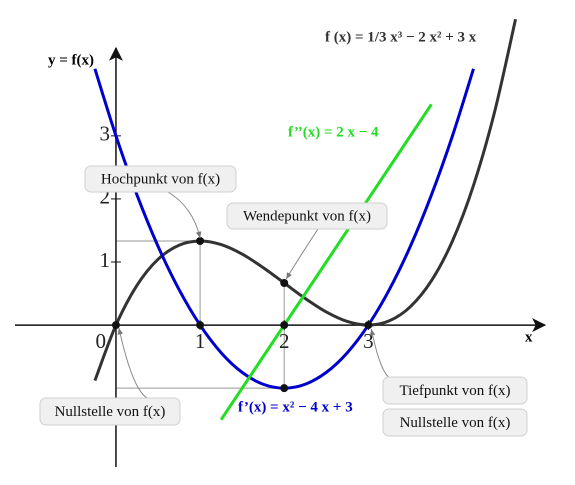  I want to click on legend-label: f (x) = 1/3 x³ − 2 x² + 3 x, so click(401, 37).